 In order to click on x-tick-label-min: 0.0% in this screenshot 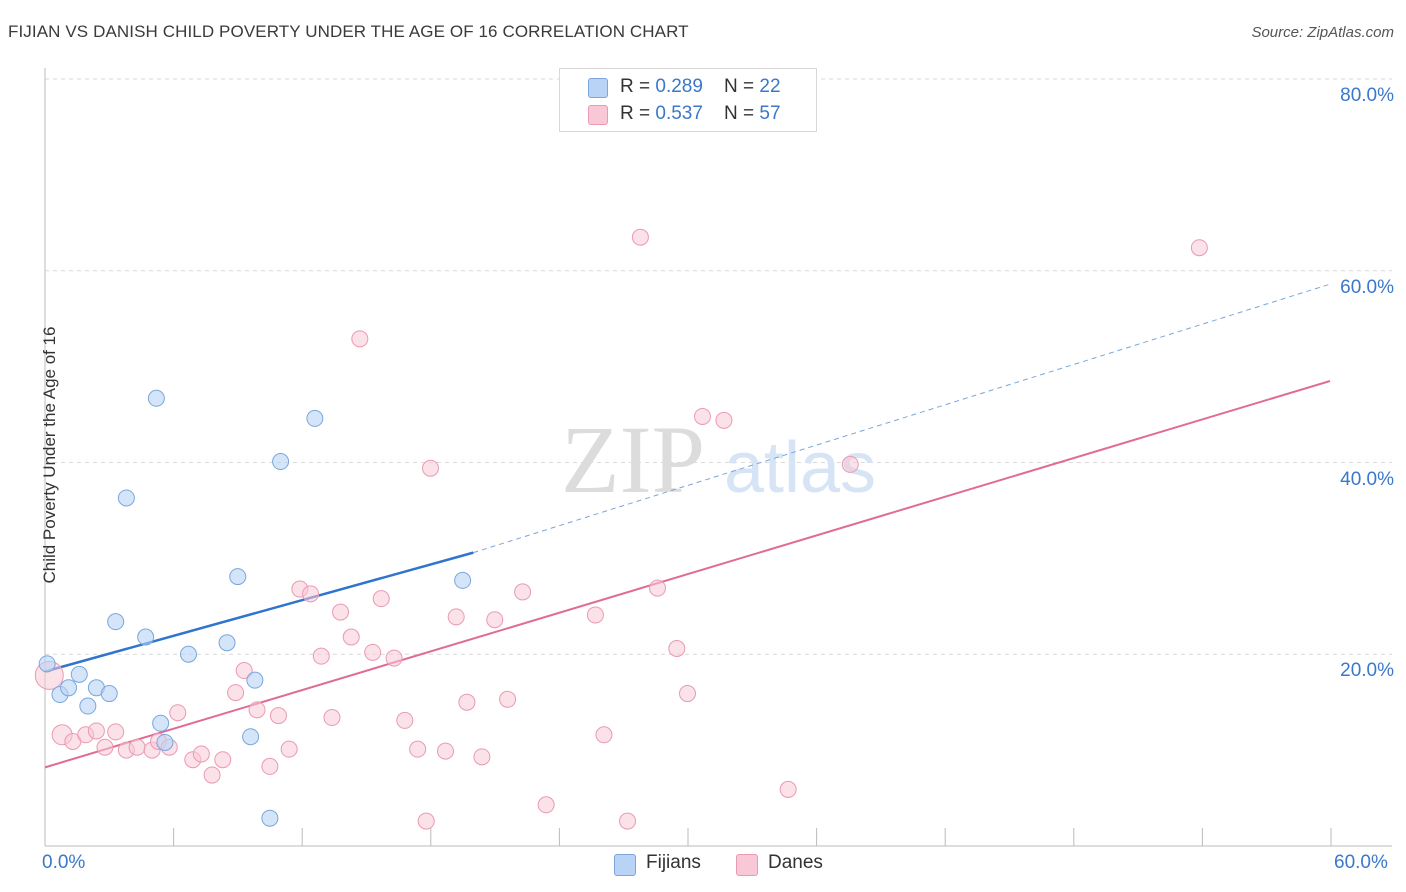, I will do `click(64, 862)`.